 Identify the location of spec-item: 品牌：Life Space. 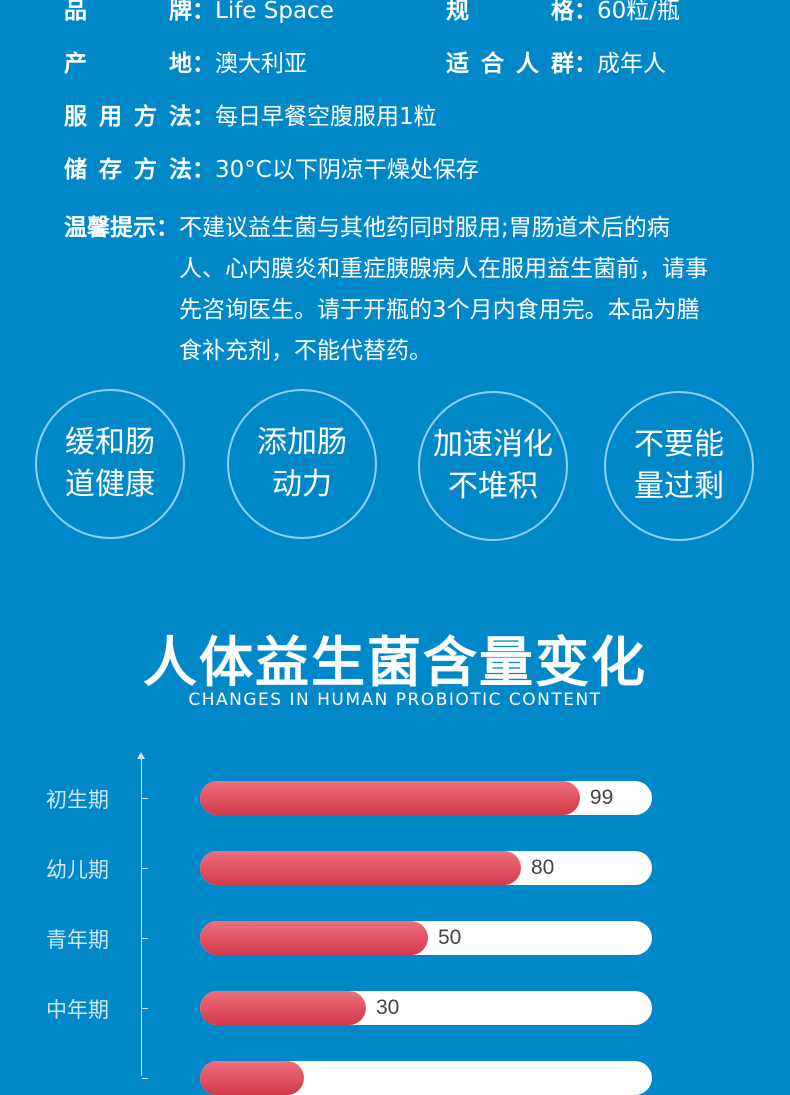
(199, 13).